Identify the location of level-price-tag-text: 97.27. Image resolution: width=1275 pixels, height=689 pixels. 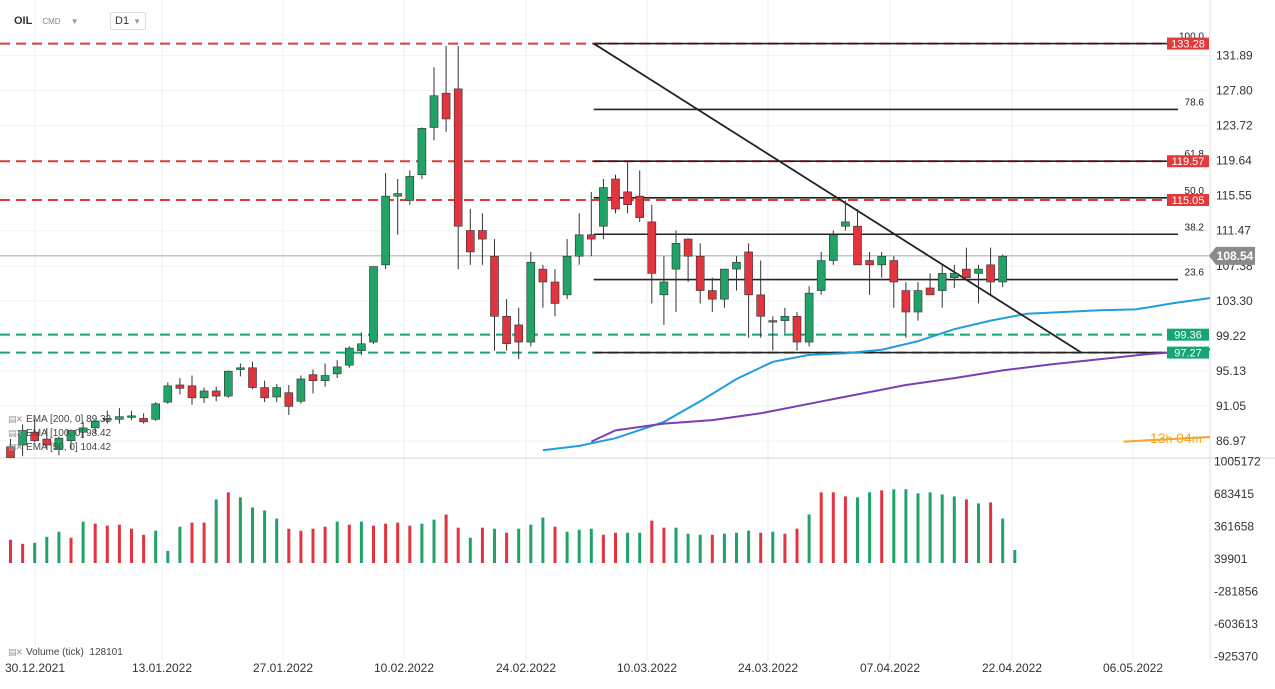
(1188, 354).